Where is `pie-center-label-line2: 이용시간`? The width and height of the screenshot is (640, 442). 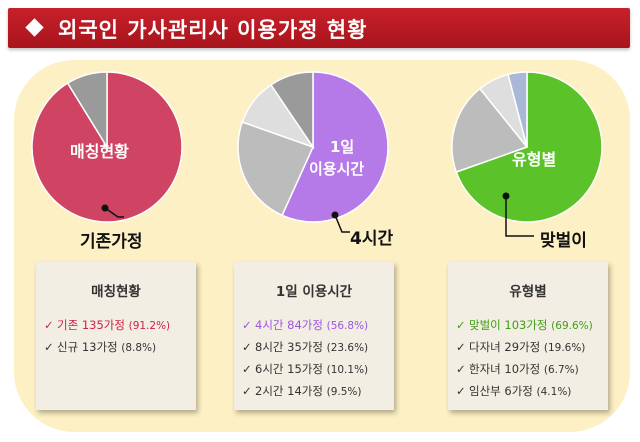 pie-center-label-line2: 이용시간 is located at coordinates (337, 169).